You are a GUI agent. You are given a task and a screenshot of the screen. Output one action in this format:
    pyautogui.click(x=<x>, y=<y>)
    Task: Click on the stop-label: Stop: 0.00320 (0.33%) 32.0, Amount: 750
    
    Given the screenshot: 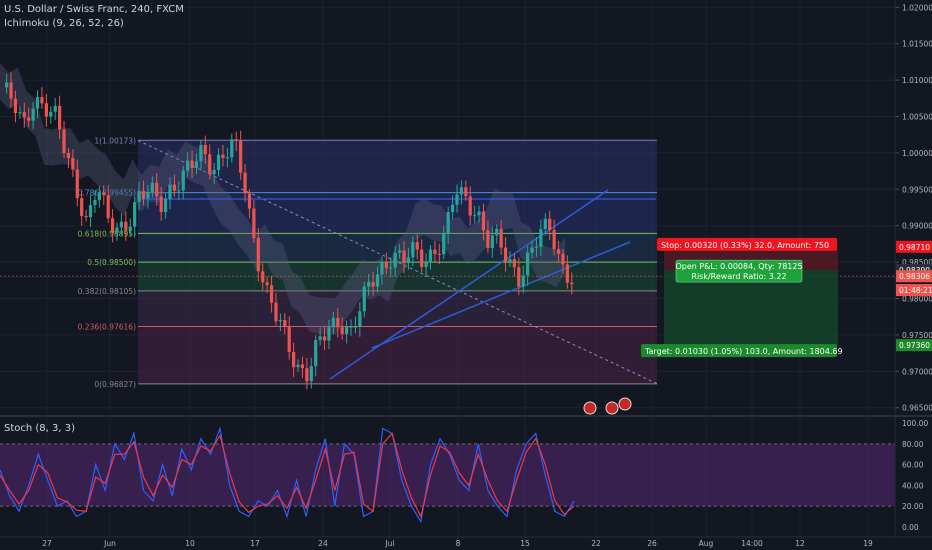 What is the action you would take?
    pyautogui.click(x=745, y=245)
    